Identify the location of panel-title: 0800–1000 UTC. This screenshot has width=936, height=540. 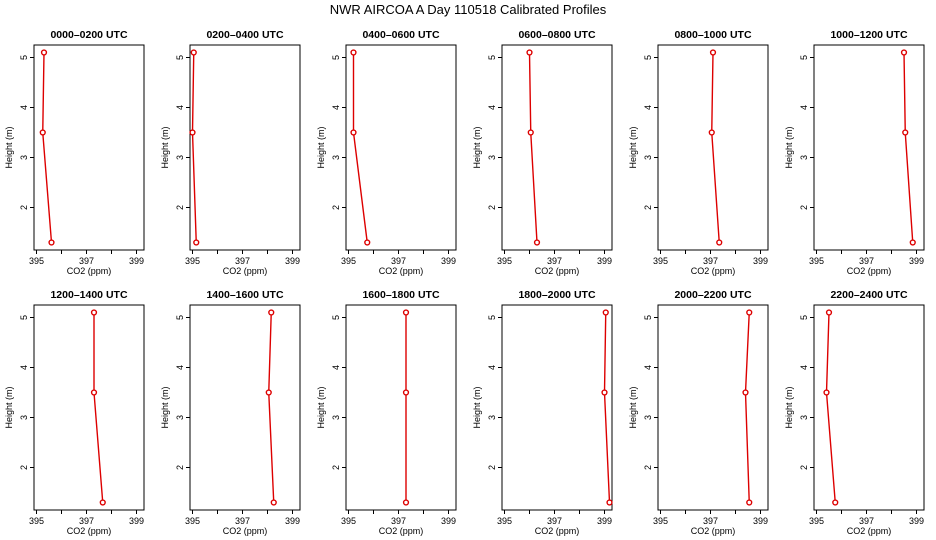
(712, 35).